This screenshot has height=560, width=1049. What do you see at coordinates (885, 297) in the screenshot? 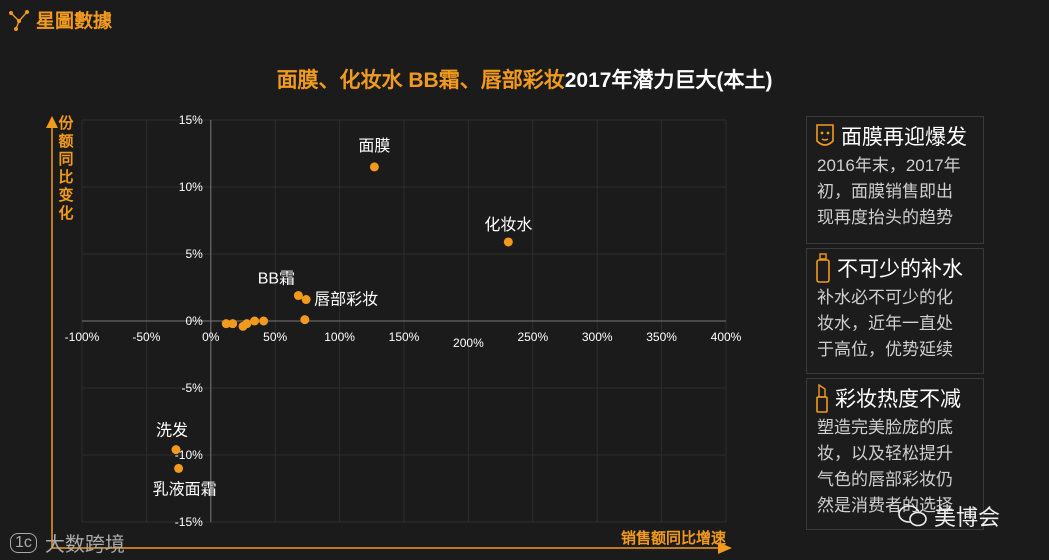
I see `side-line: 补水必不可少的化` at bounding box center [885, 297].